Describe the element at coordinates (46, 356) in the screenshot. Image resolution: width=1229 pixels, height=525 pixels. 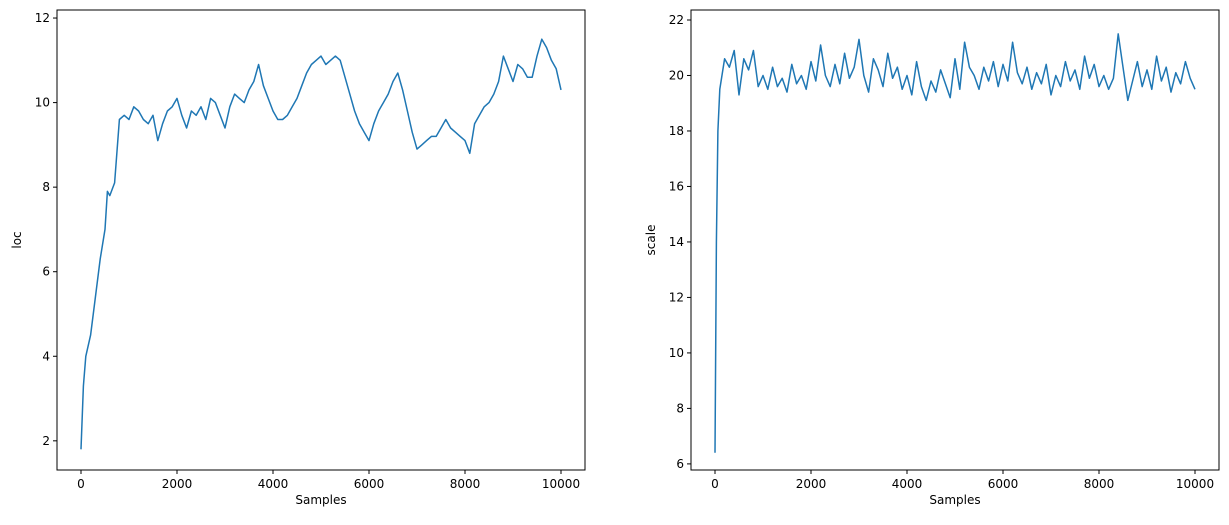
I see `y-tick-label: 4` at that location.